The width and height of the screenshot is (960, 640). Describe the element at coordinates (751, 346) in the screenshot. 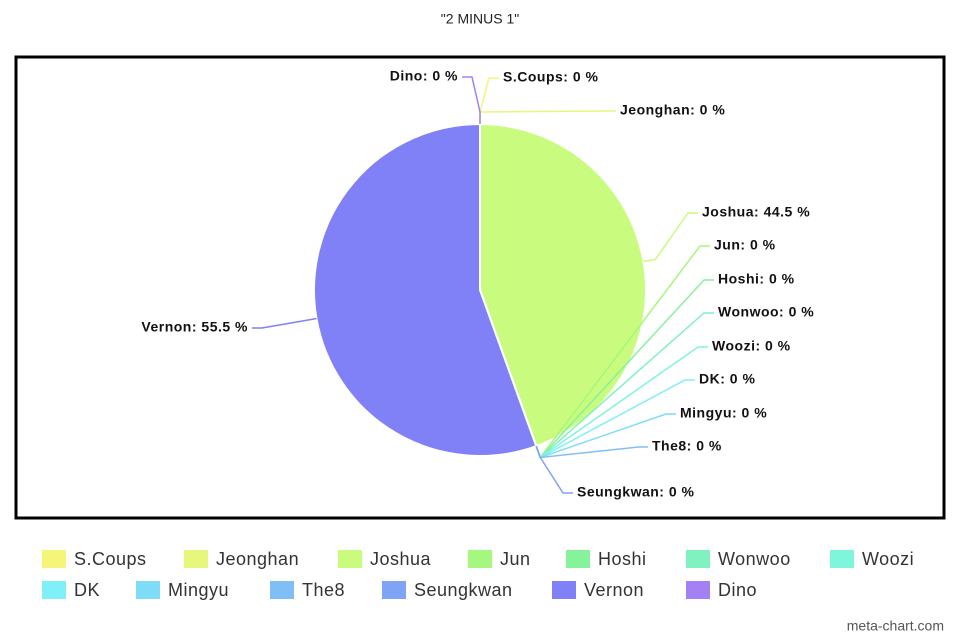

I see `data-label: Woozi: 0 %` at that location.